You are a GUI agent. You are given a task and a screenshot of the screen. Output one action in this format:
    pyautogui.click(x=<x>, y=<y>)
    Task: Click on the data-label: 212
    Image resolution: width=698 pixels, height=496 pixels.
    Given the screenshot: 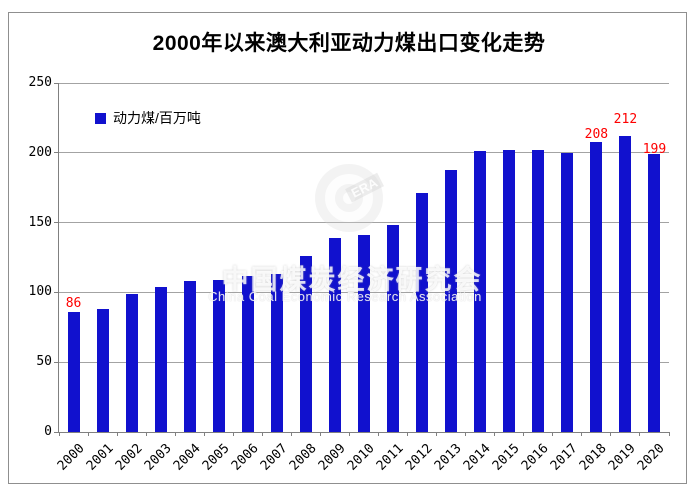 What is the action you would take?
    pyautogui.click(x=625, y=120)
    